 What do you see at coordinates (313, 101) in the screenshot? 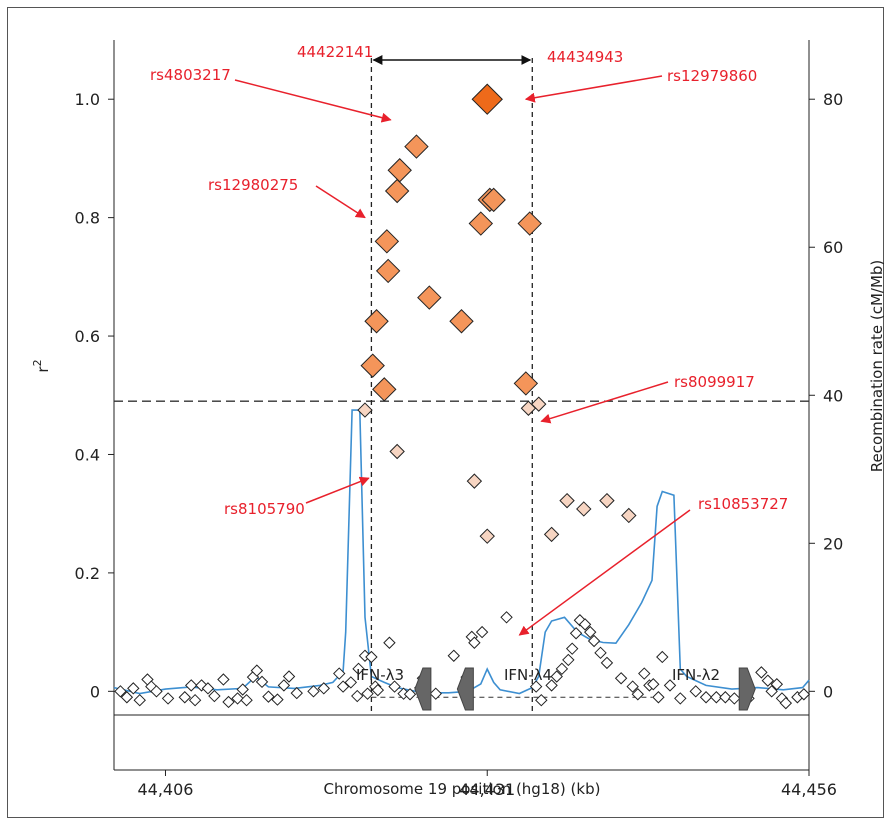
I see `annotation-arrow-rs4803217` at bounding box center [313, 101].